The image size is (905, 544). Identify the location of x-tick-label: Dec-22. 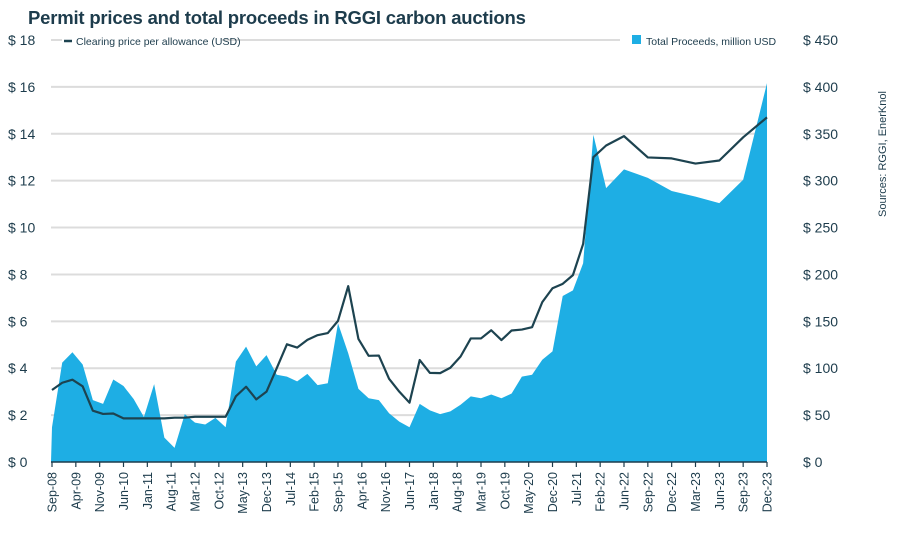
(672, 492).